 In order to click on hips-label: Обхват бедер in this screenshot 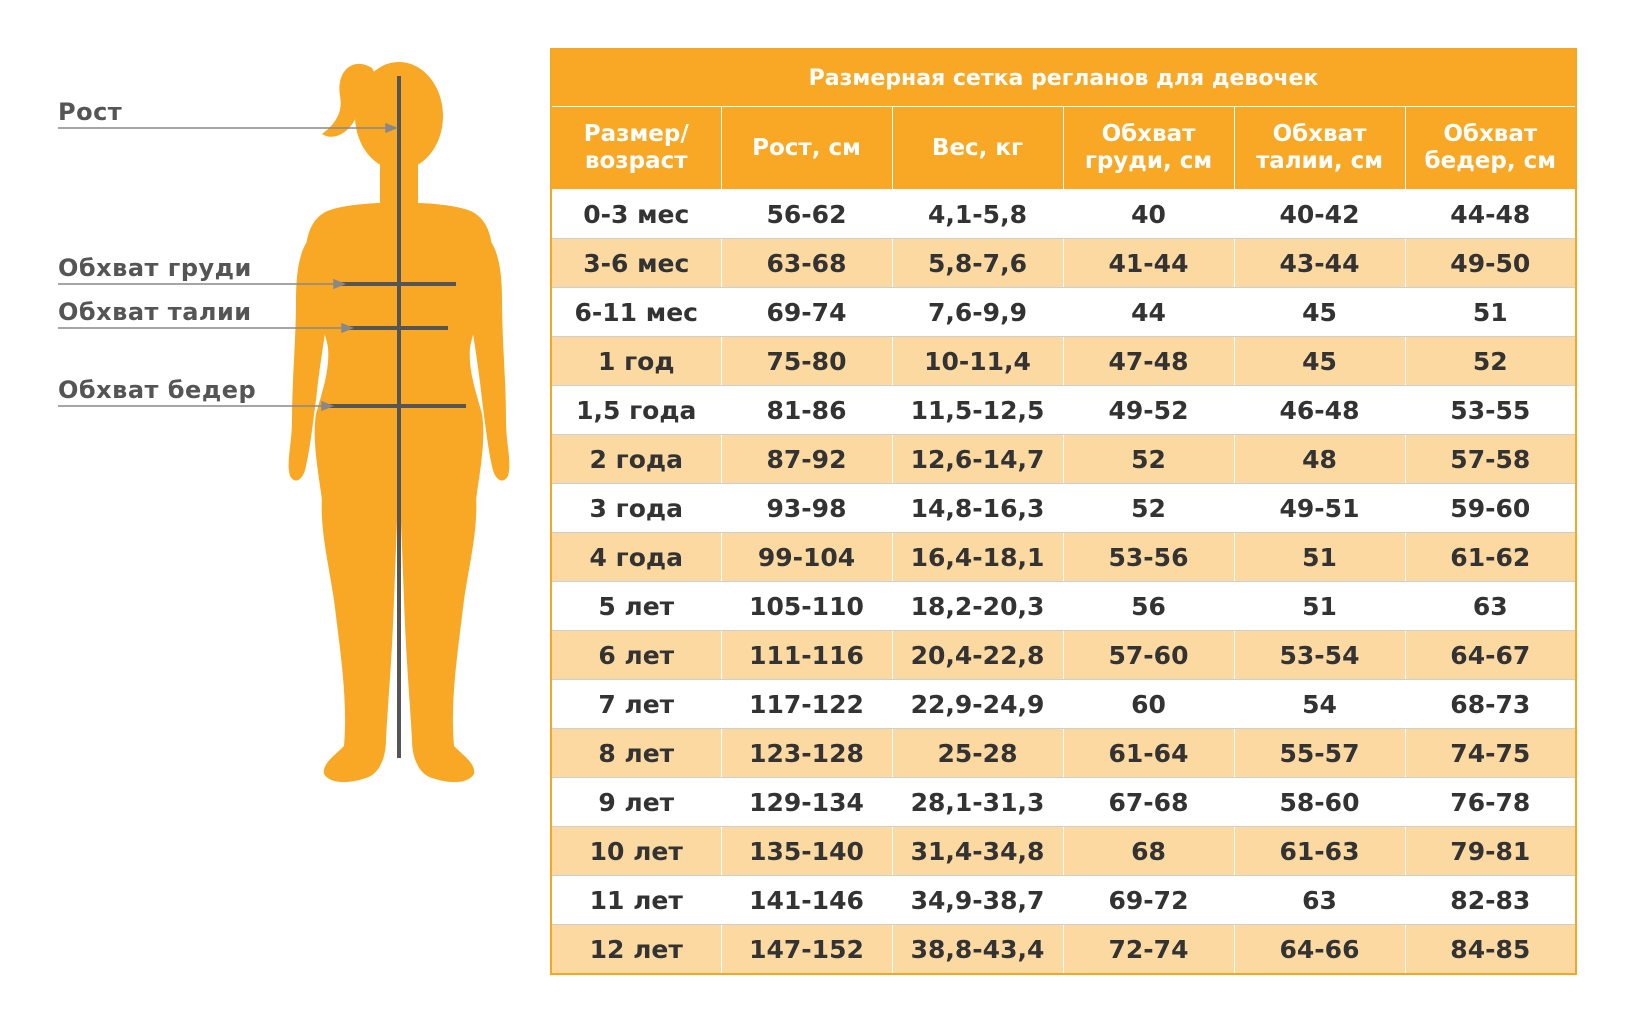, I will do `click(157, 390)`.